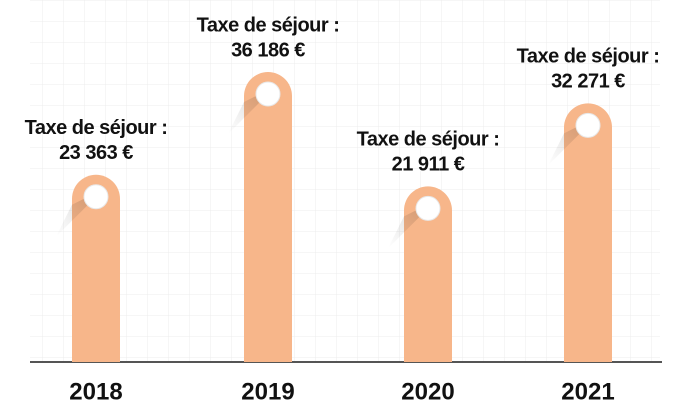 The width and height of the screenshot is (682, 408). Describe the element at coordinates (95, 391) in the screenshot. I see `x-tick-label: 2018` at that location.